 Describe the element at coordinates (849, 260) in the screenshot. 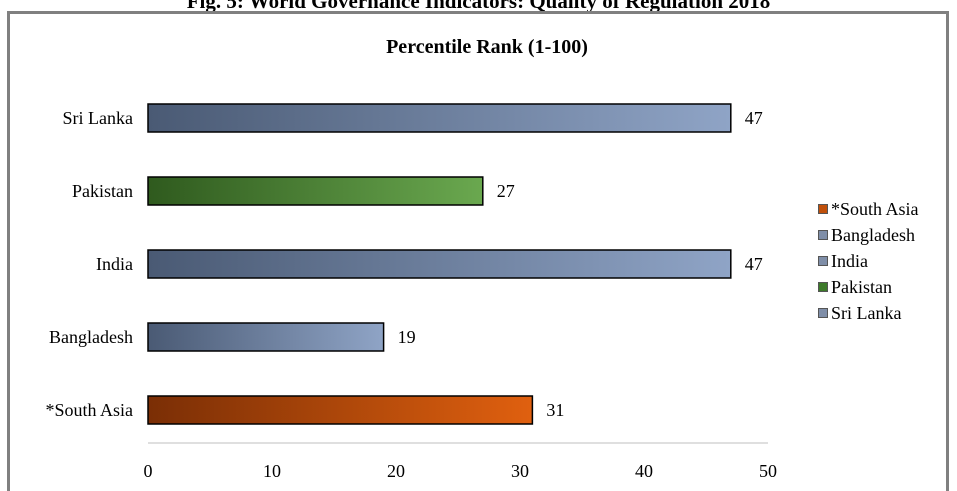

I see `legend-label: India` at that location.